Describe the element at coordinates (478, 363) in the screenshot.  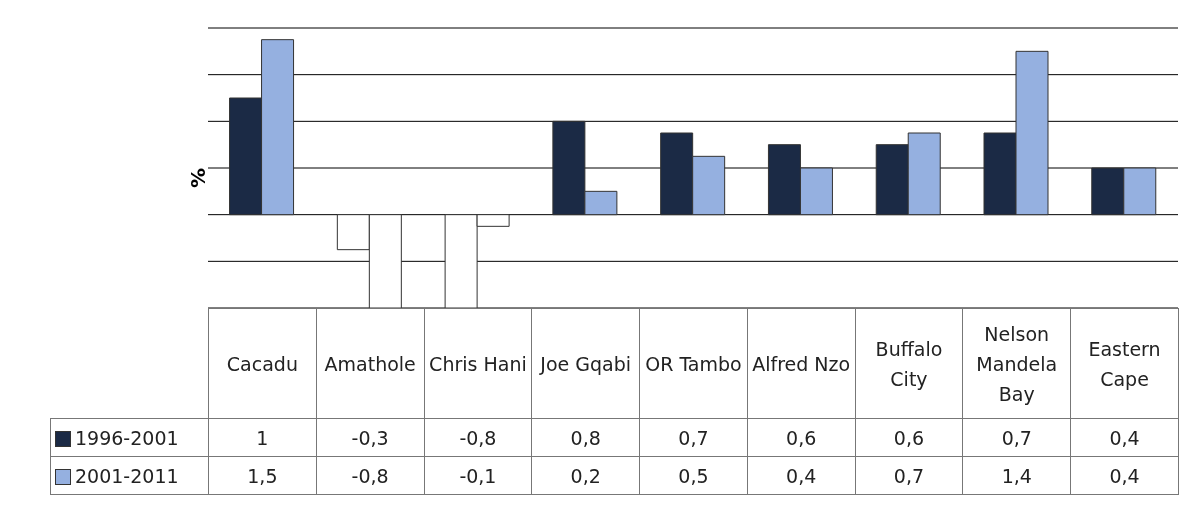
I see `x-tick-label: Chris Hani` at that location.